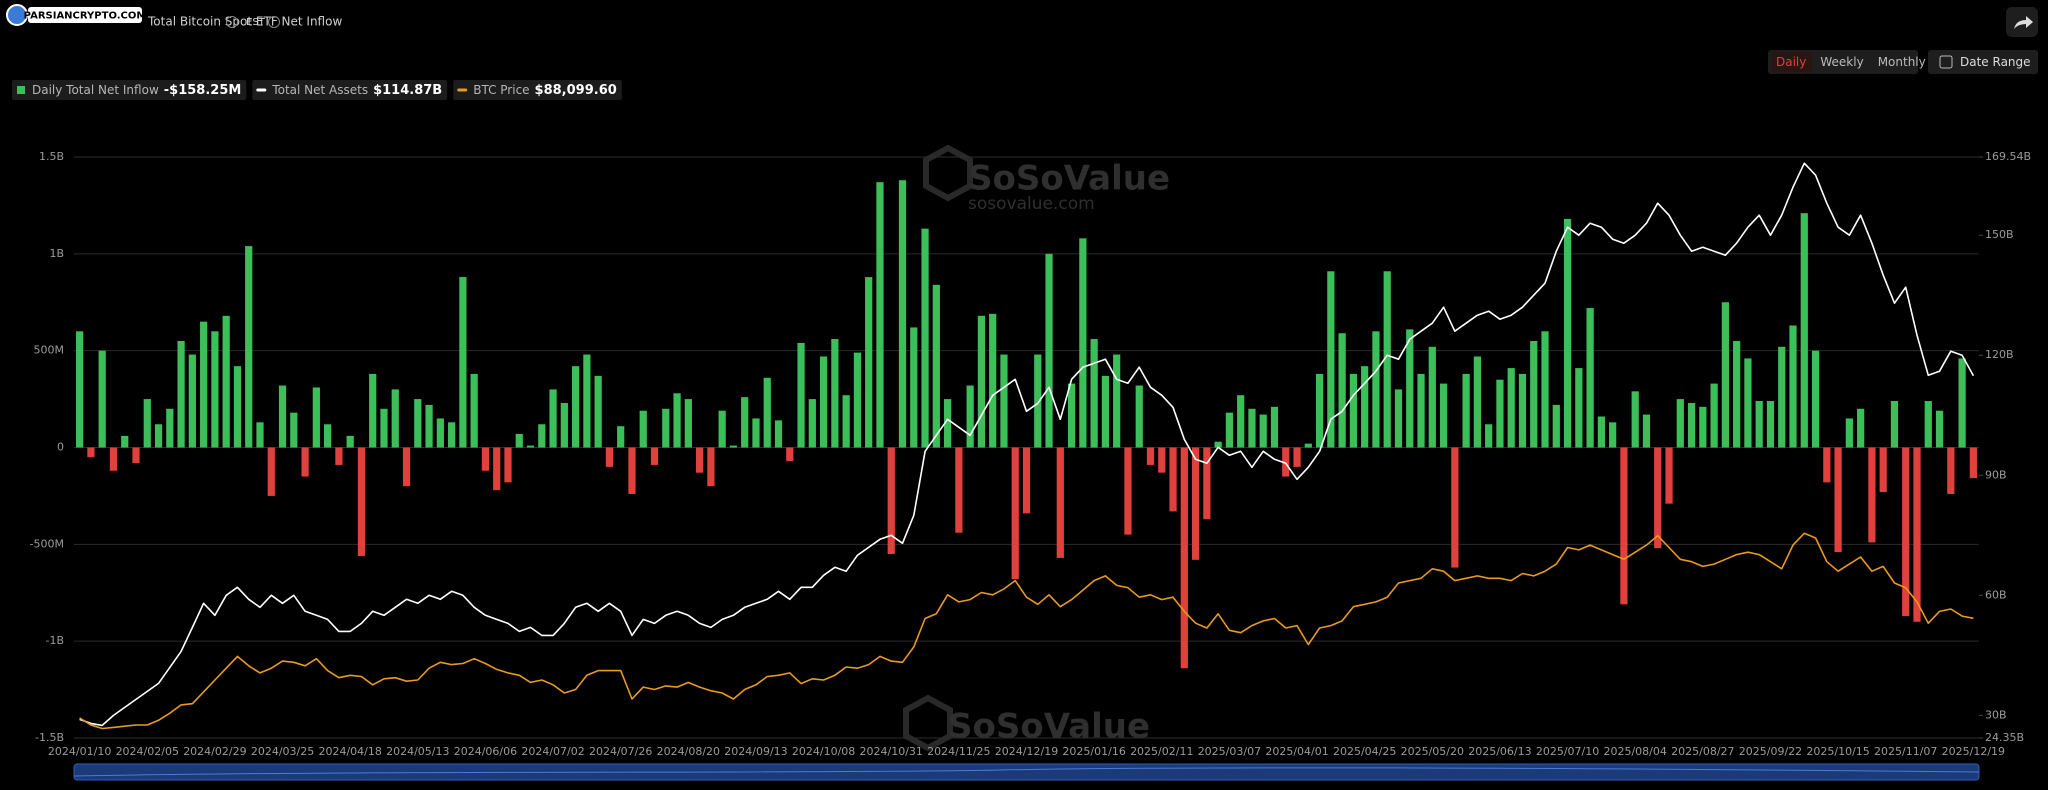 The width and height of the screenshot is (2048, 790). I want to click on logo-icon, so click(17, 15).